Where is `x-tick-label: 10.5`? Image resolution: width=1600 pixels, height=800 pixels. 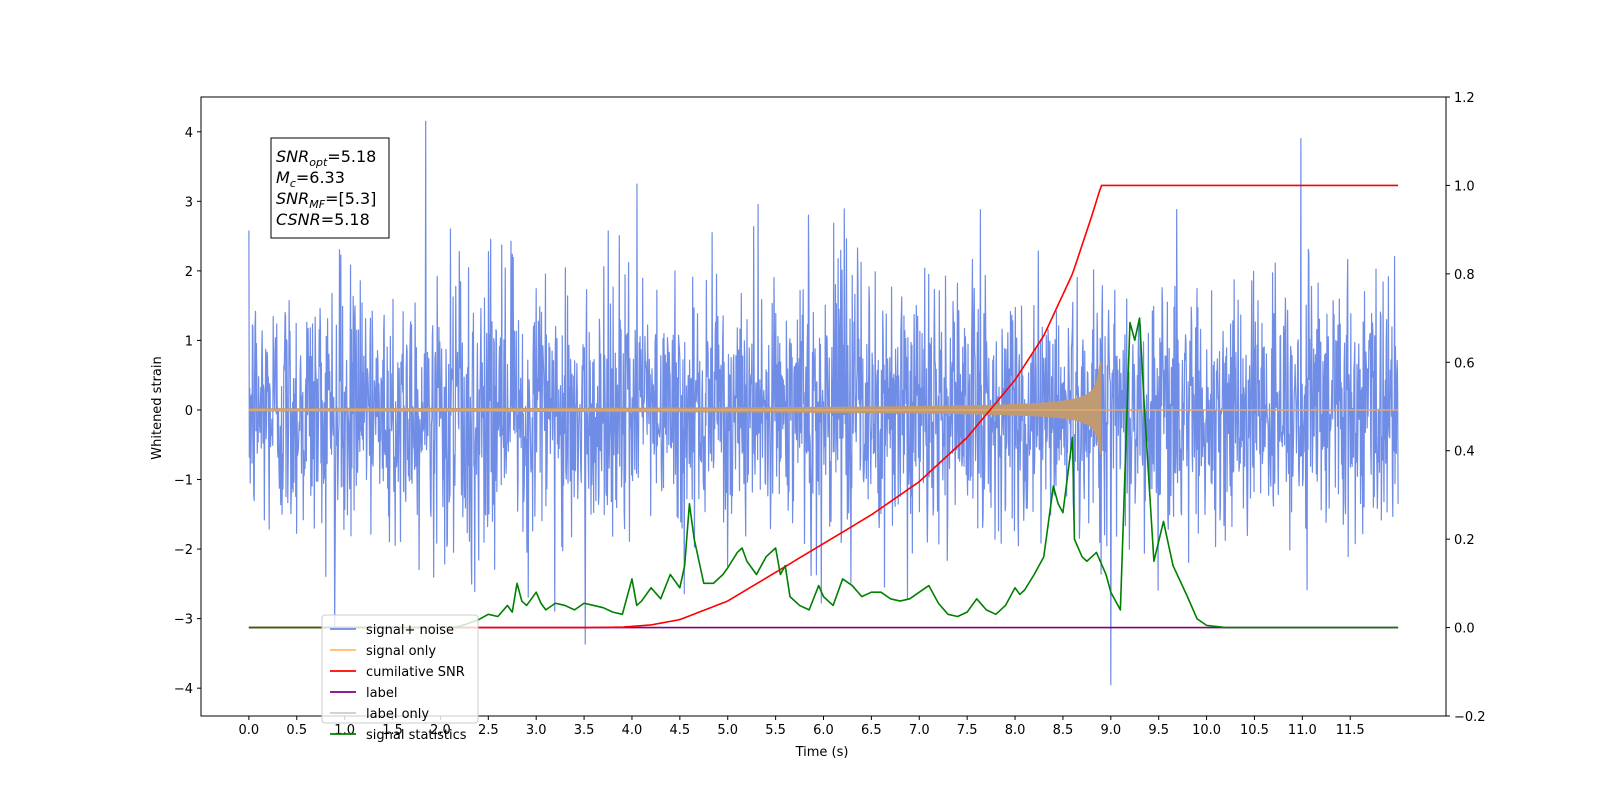 x-tick-label: 10.5 is located at coordinates (1254, 730).